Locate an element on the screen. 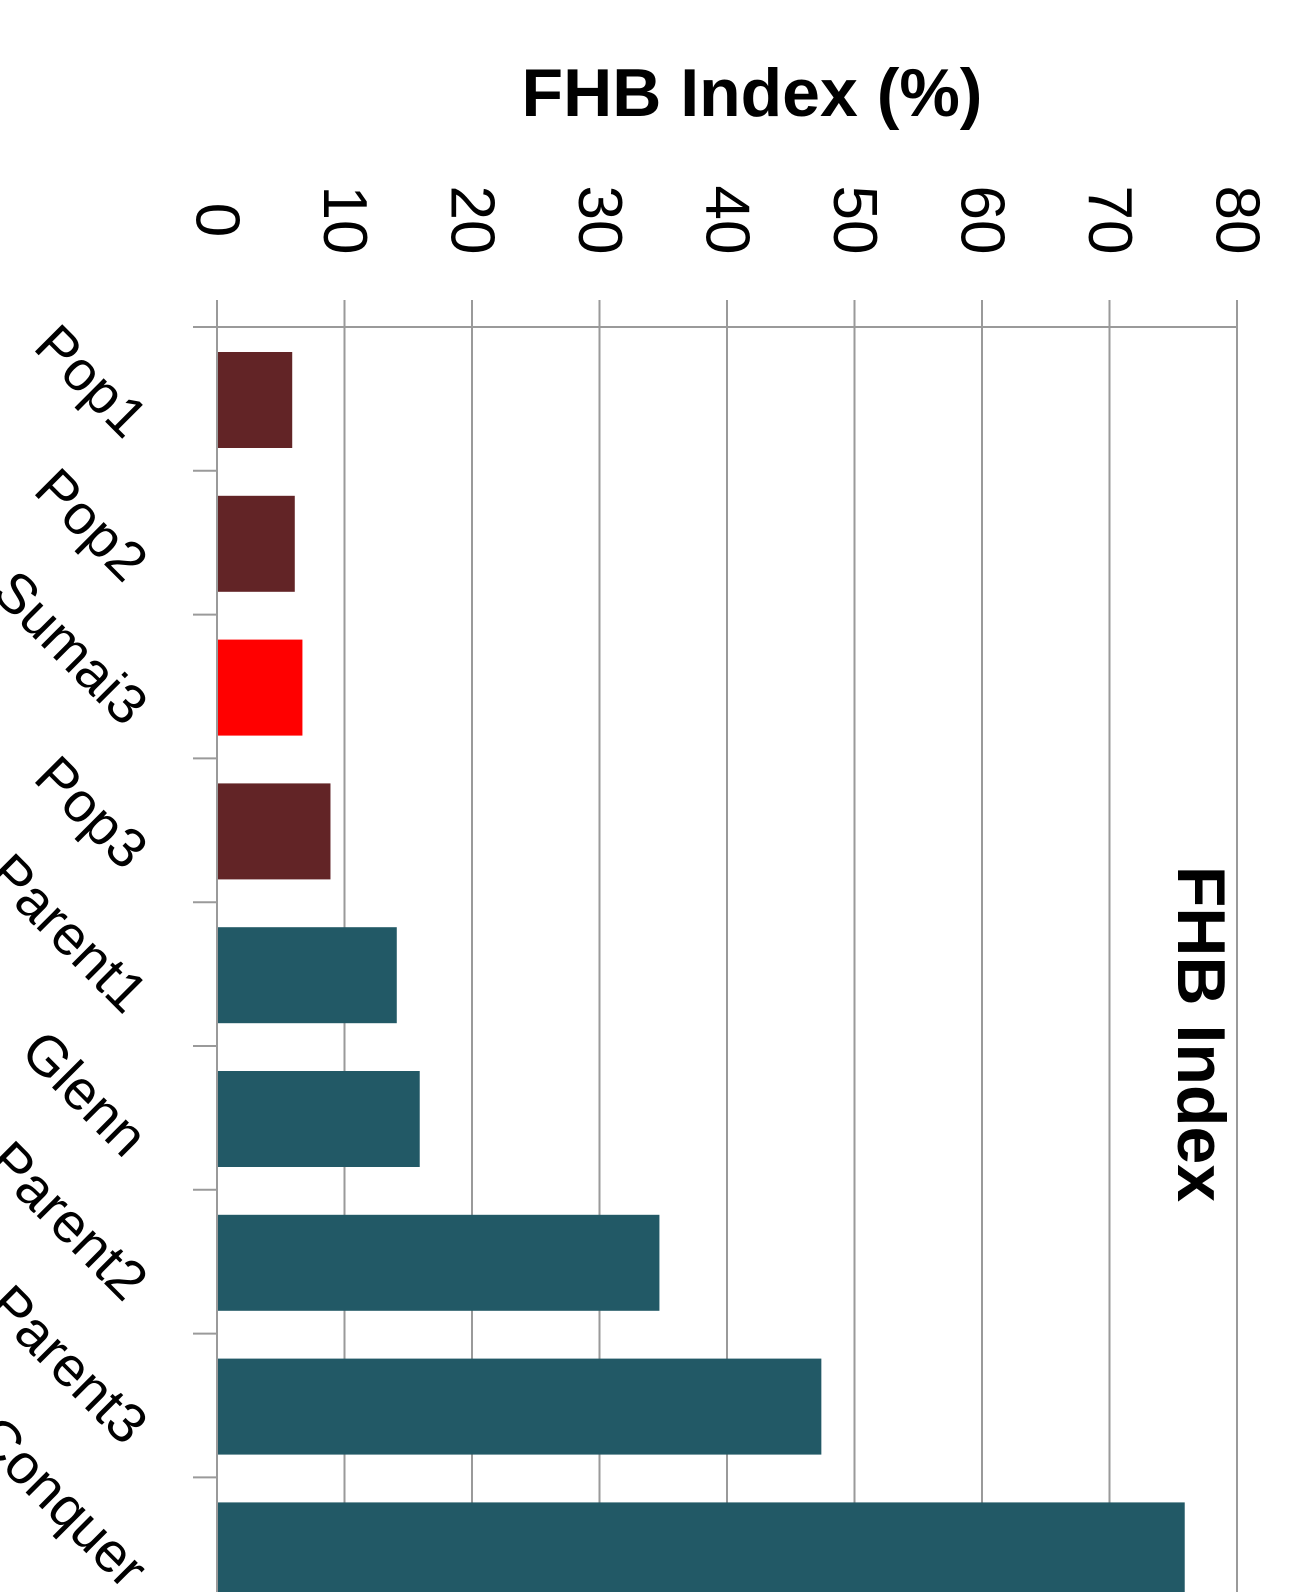 Image resolution: width=1300 pixels, height=1592 pixels. category-label-sumai3: Sumai3 is located at coordinates (80, 647).